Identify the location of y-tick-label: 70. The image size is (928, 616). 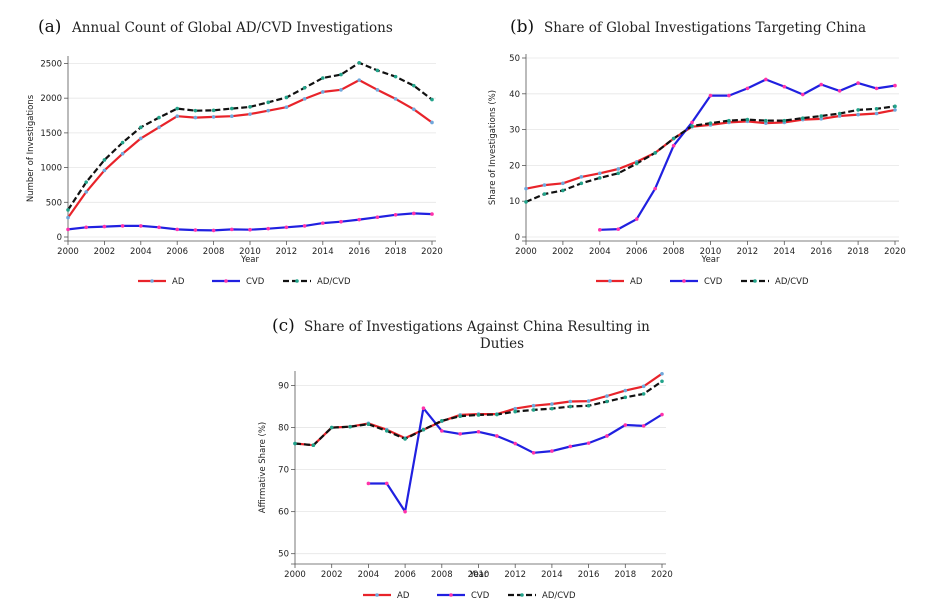
(283, 471).